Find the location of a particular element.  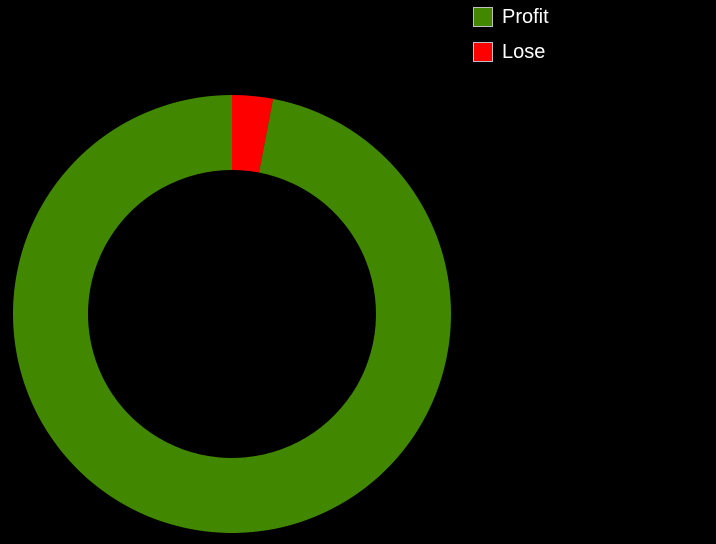

slice-lose is located at coordinates (253, 134).